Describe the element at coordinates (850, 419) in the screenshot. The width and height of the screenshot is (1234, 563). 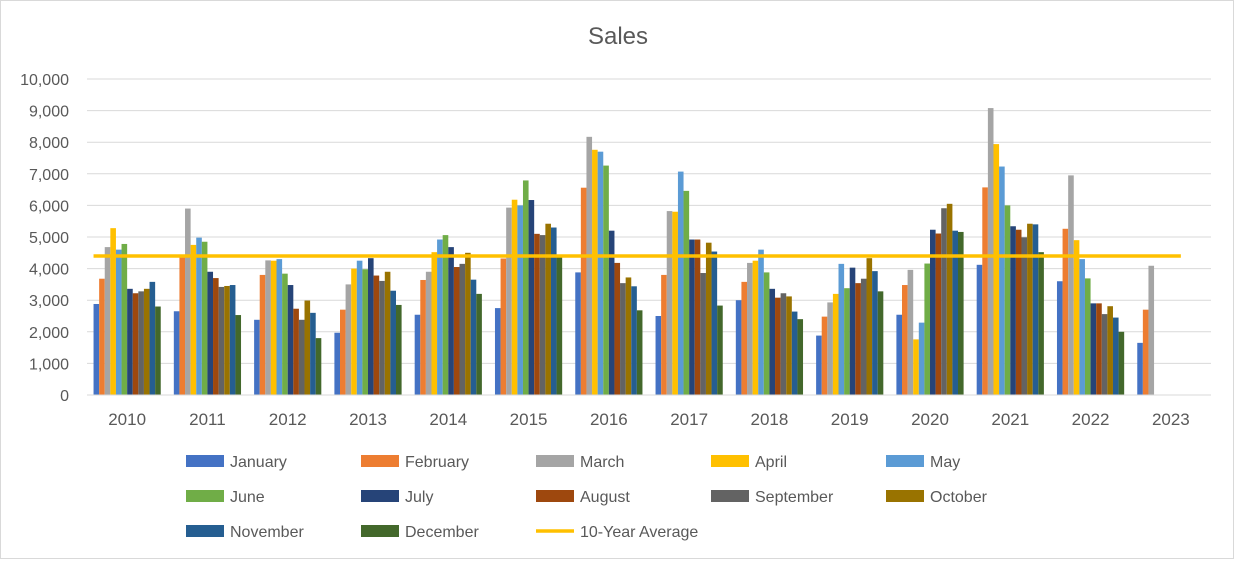
I see `x-tick-label: 2019` at that location.